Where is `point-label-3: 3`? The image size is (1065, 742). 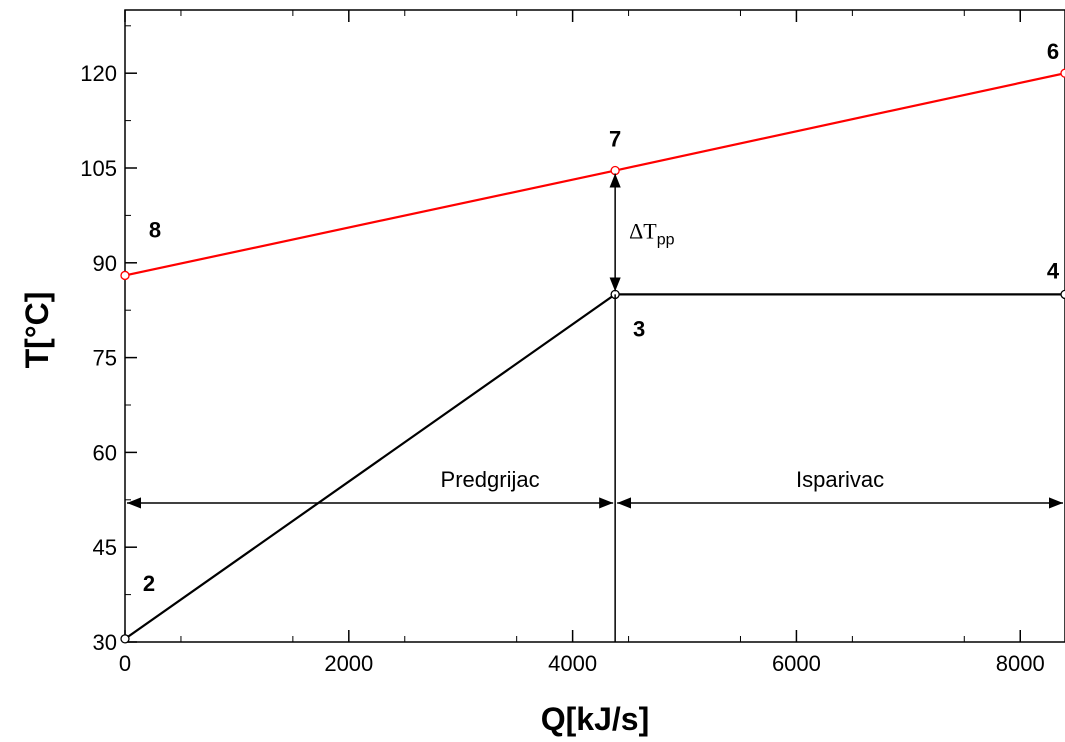
point-label-3: 3 is located at coordinates (639, 328).